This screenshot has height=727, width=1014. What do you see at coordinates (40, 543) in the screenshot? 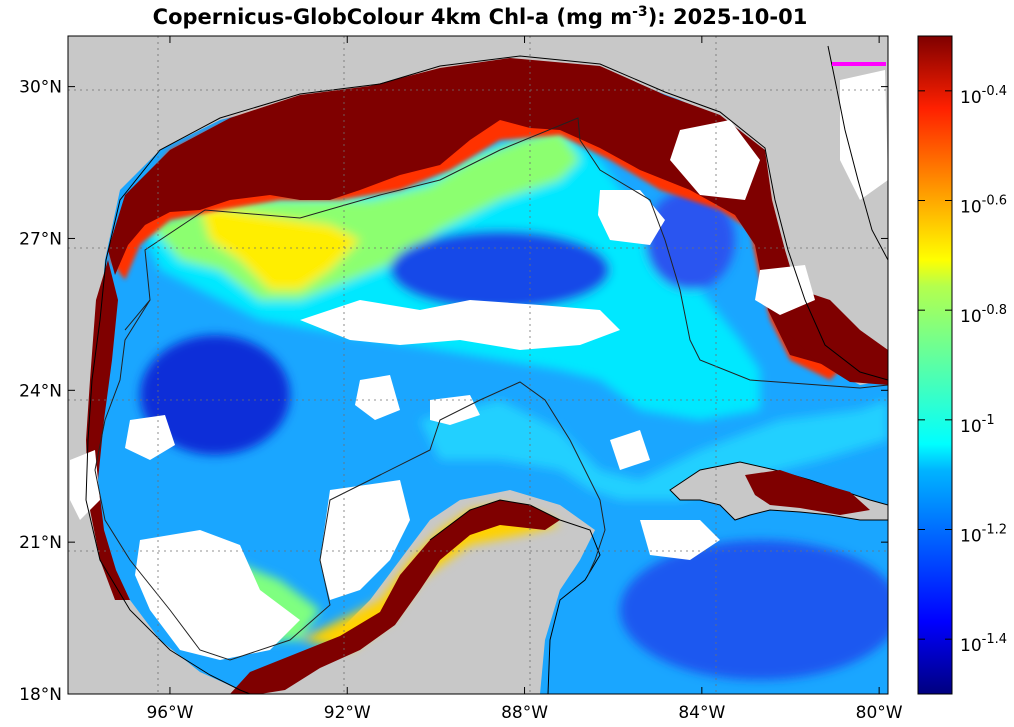
I see `lat-tick-label: 21°N` at bounding box center [40, 543].